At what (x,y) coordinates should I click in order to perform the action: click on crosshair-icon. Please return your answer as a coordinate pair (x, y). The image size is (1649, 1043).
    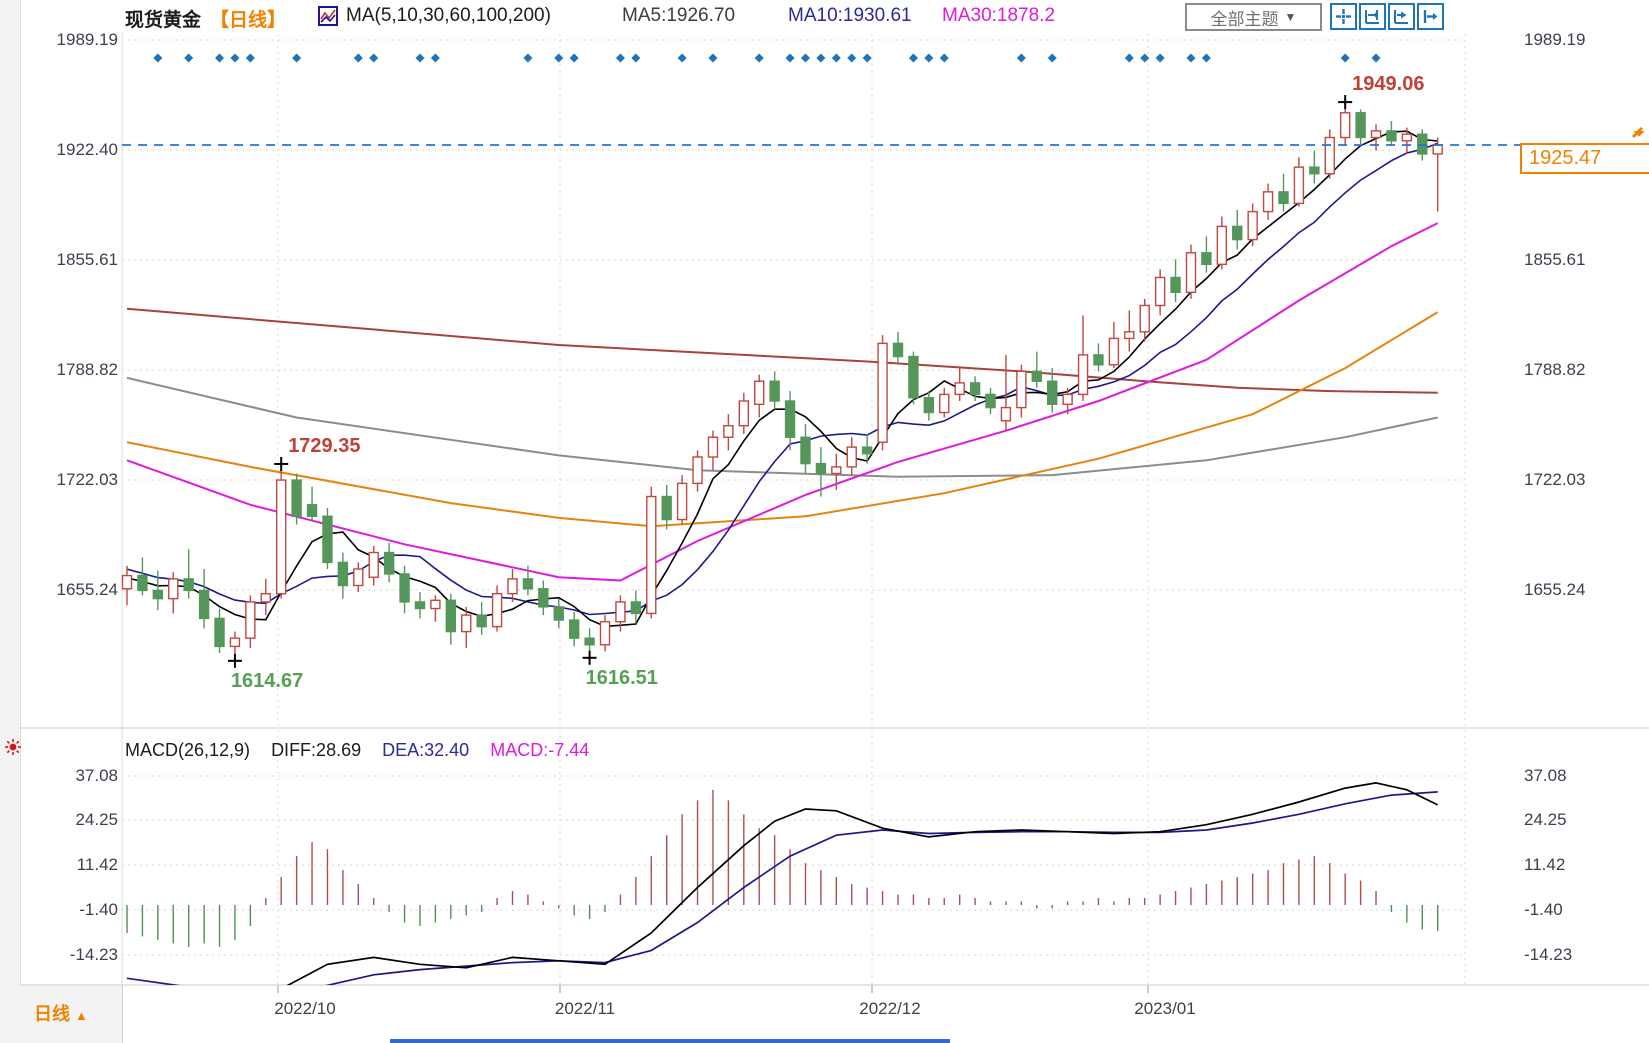
    Looking at the image, I should click on (1343, 16).